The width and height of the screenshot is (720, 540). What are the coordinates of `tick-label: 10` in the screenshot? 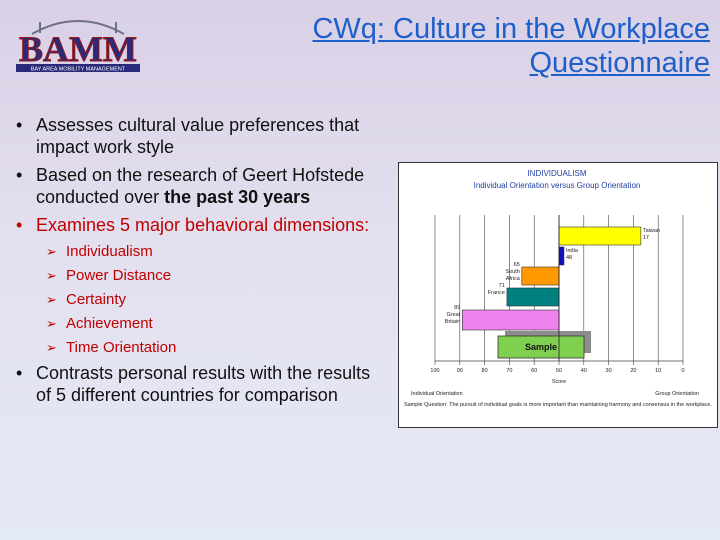 It's located at (658, 371).